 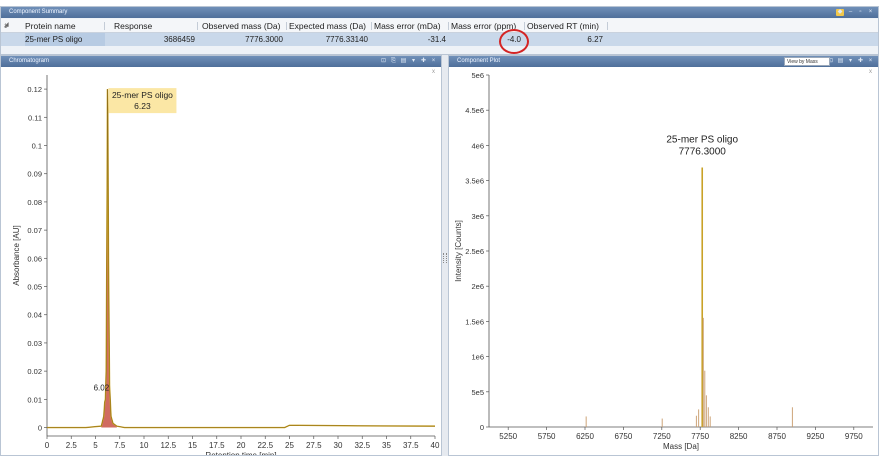 I want to click on y-tick-label: 5e6, so click(x=477, y=75).